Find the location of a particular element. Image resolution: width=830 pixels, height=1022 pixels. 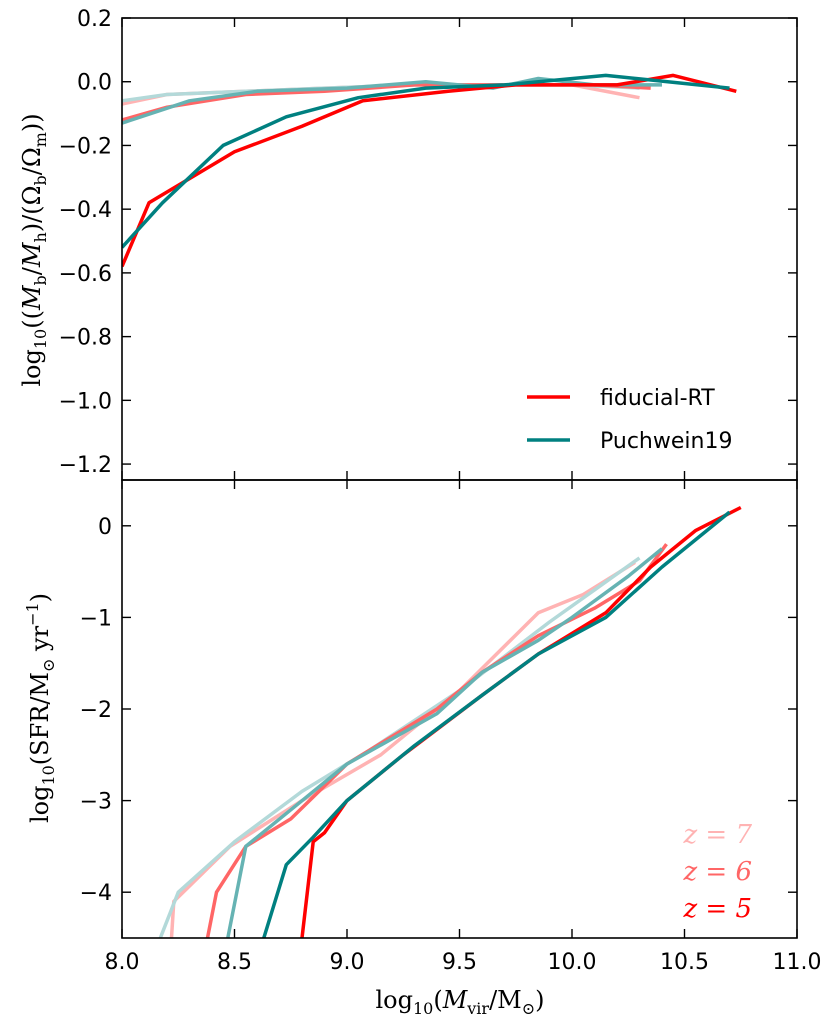

annotation-z7: z = 7 is located at coordinates (717, 835).